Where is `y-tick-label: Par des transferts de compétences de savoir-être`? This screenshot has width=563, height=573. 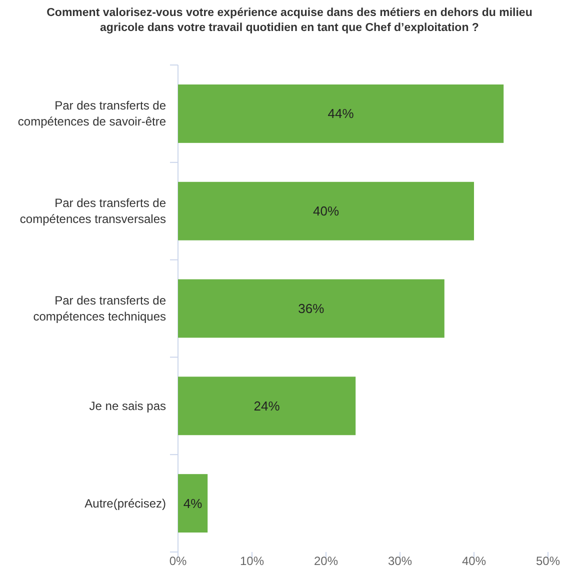
y-tick-label: Par des transferts de compétences de savoir-être is located at coordinates (92, 113).